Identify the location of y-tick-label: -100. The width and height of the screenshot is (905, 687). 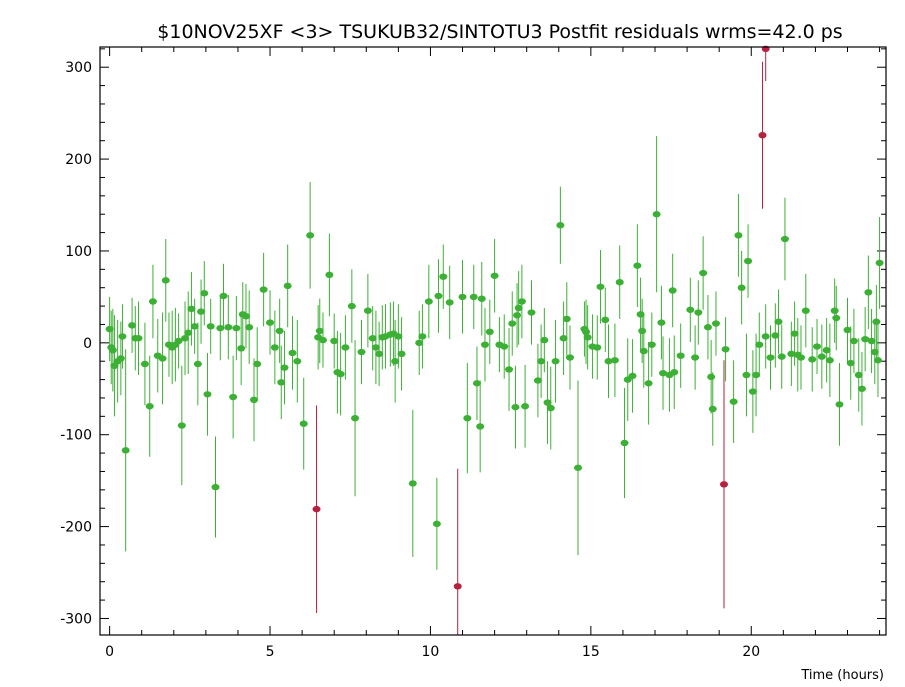
(76, 436).